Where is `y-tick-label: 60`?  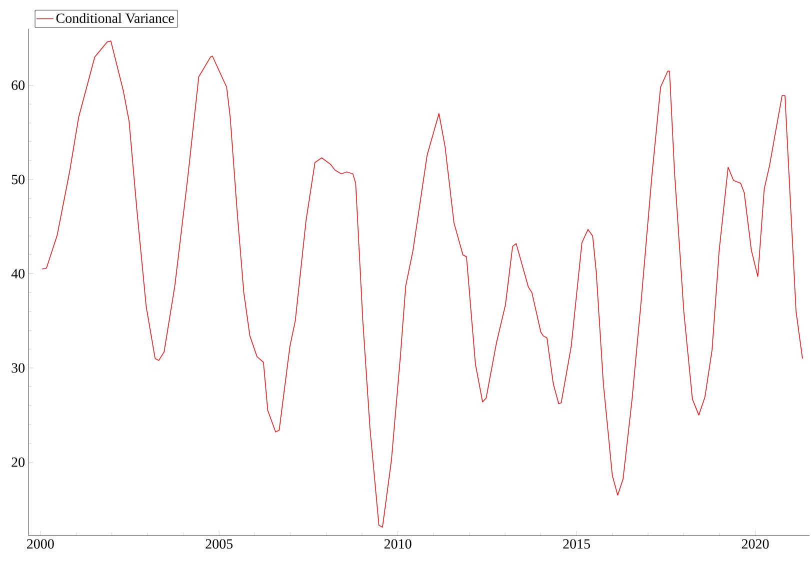 y-tick-label: 60 is located at coordinates (18, 85).